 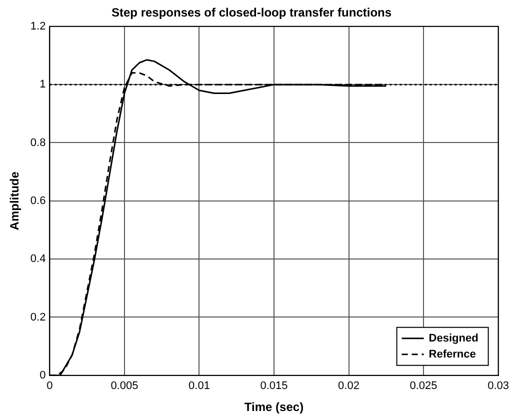 What do you see at coordinates (124, 386) in the screenshot?
I see `x-tick-label: 0.005` at bounding box center [124, 386].